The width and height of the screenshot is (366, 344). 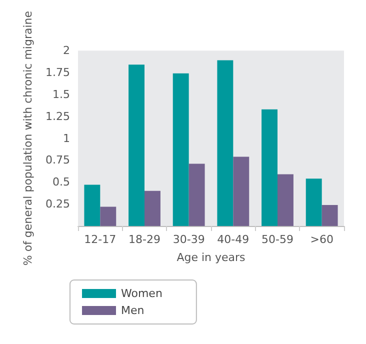 I want to click on x-tick-label: 50-59, so click(x=278, y=239).